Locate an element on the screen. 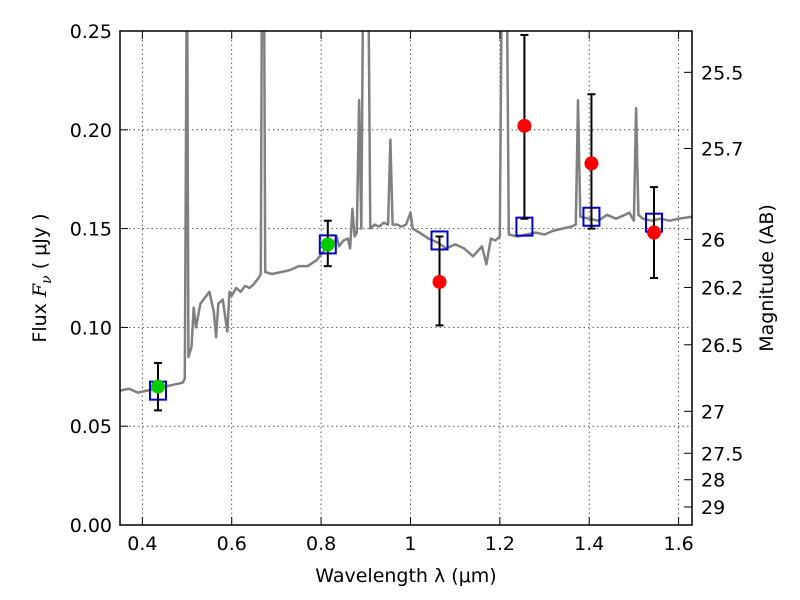  right-tick-label: 25.5 is located at coordinates (722, 73).